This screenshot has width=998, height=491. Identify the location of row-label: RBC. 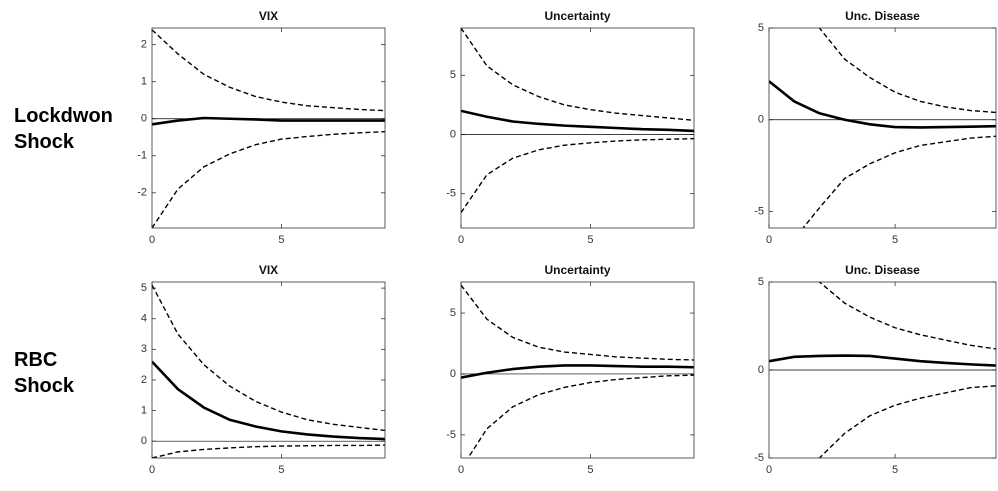
(35, 360).